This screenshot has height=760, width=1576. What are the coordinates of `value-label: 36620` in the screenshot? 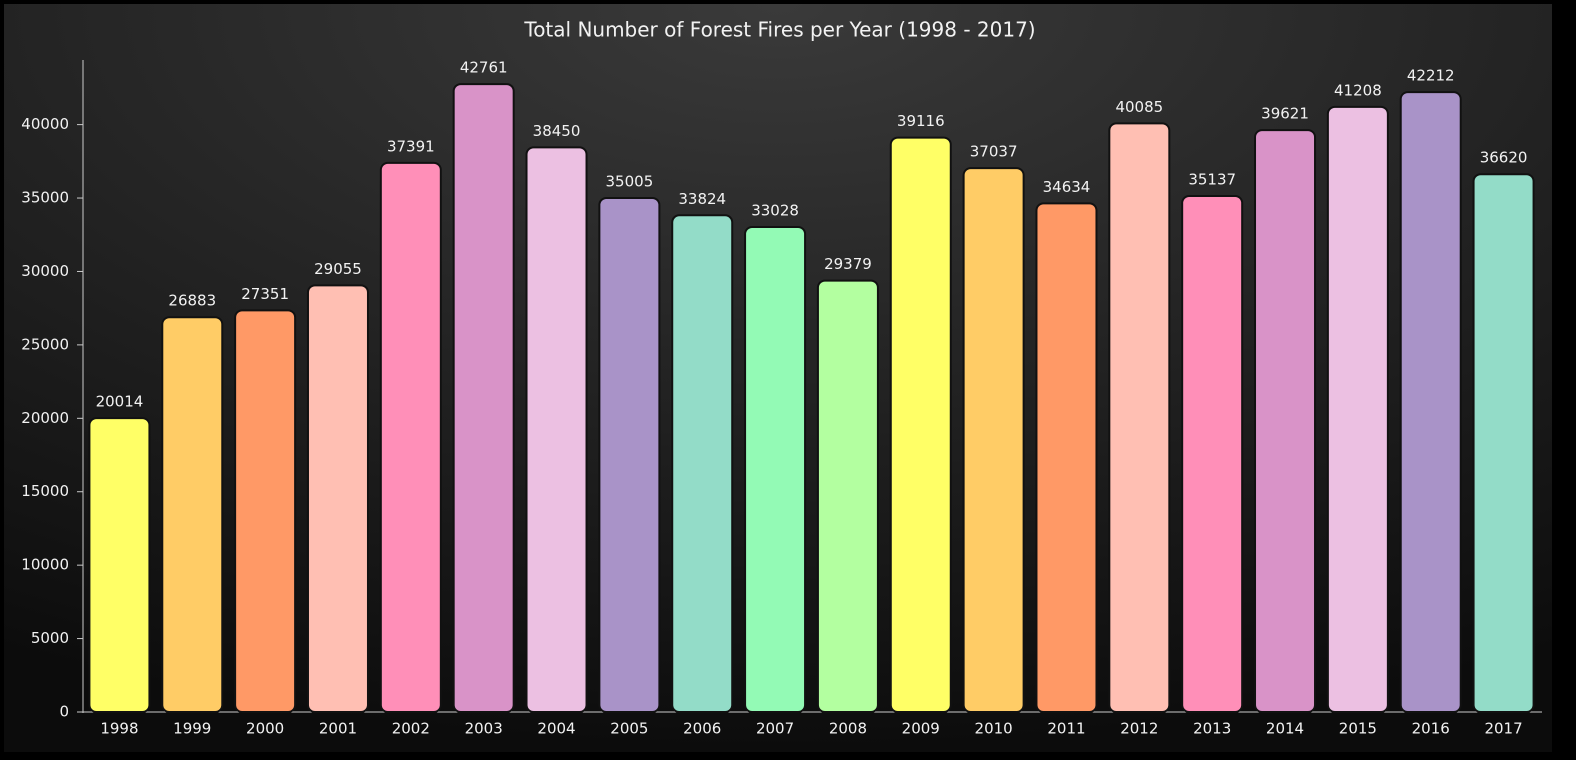 It's located at (1504, 158).